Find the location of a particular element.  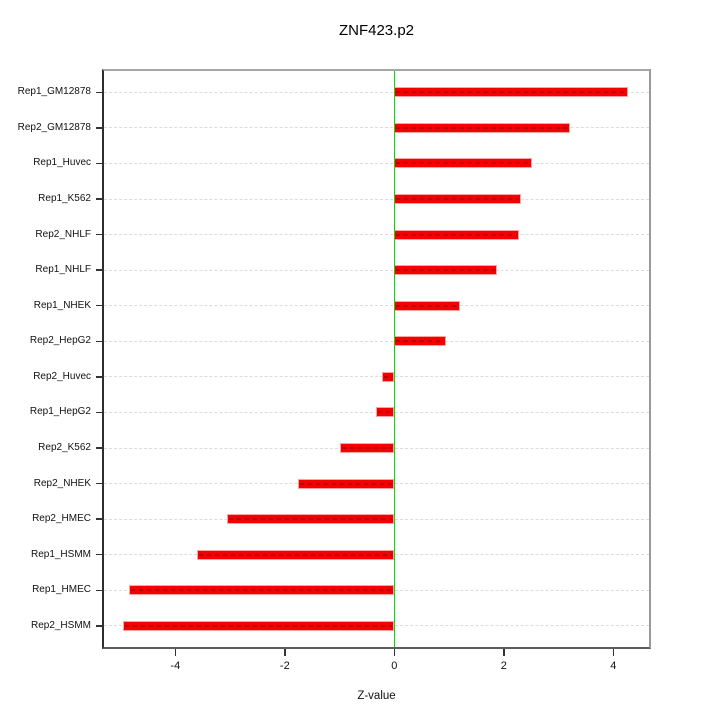

y-axis-tick-label: Rep2_Huvec is located at coordinates (62, 376).